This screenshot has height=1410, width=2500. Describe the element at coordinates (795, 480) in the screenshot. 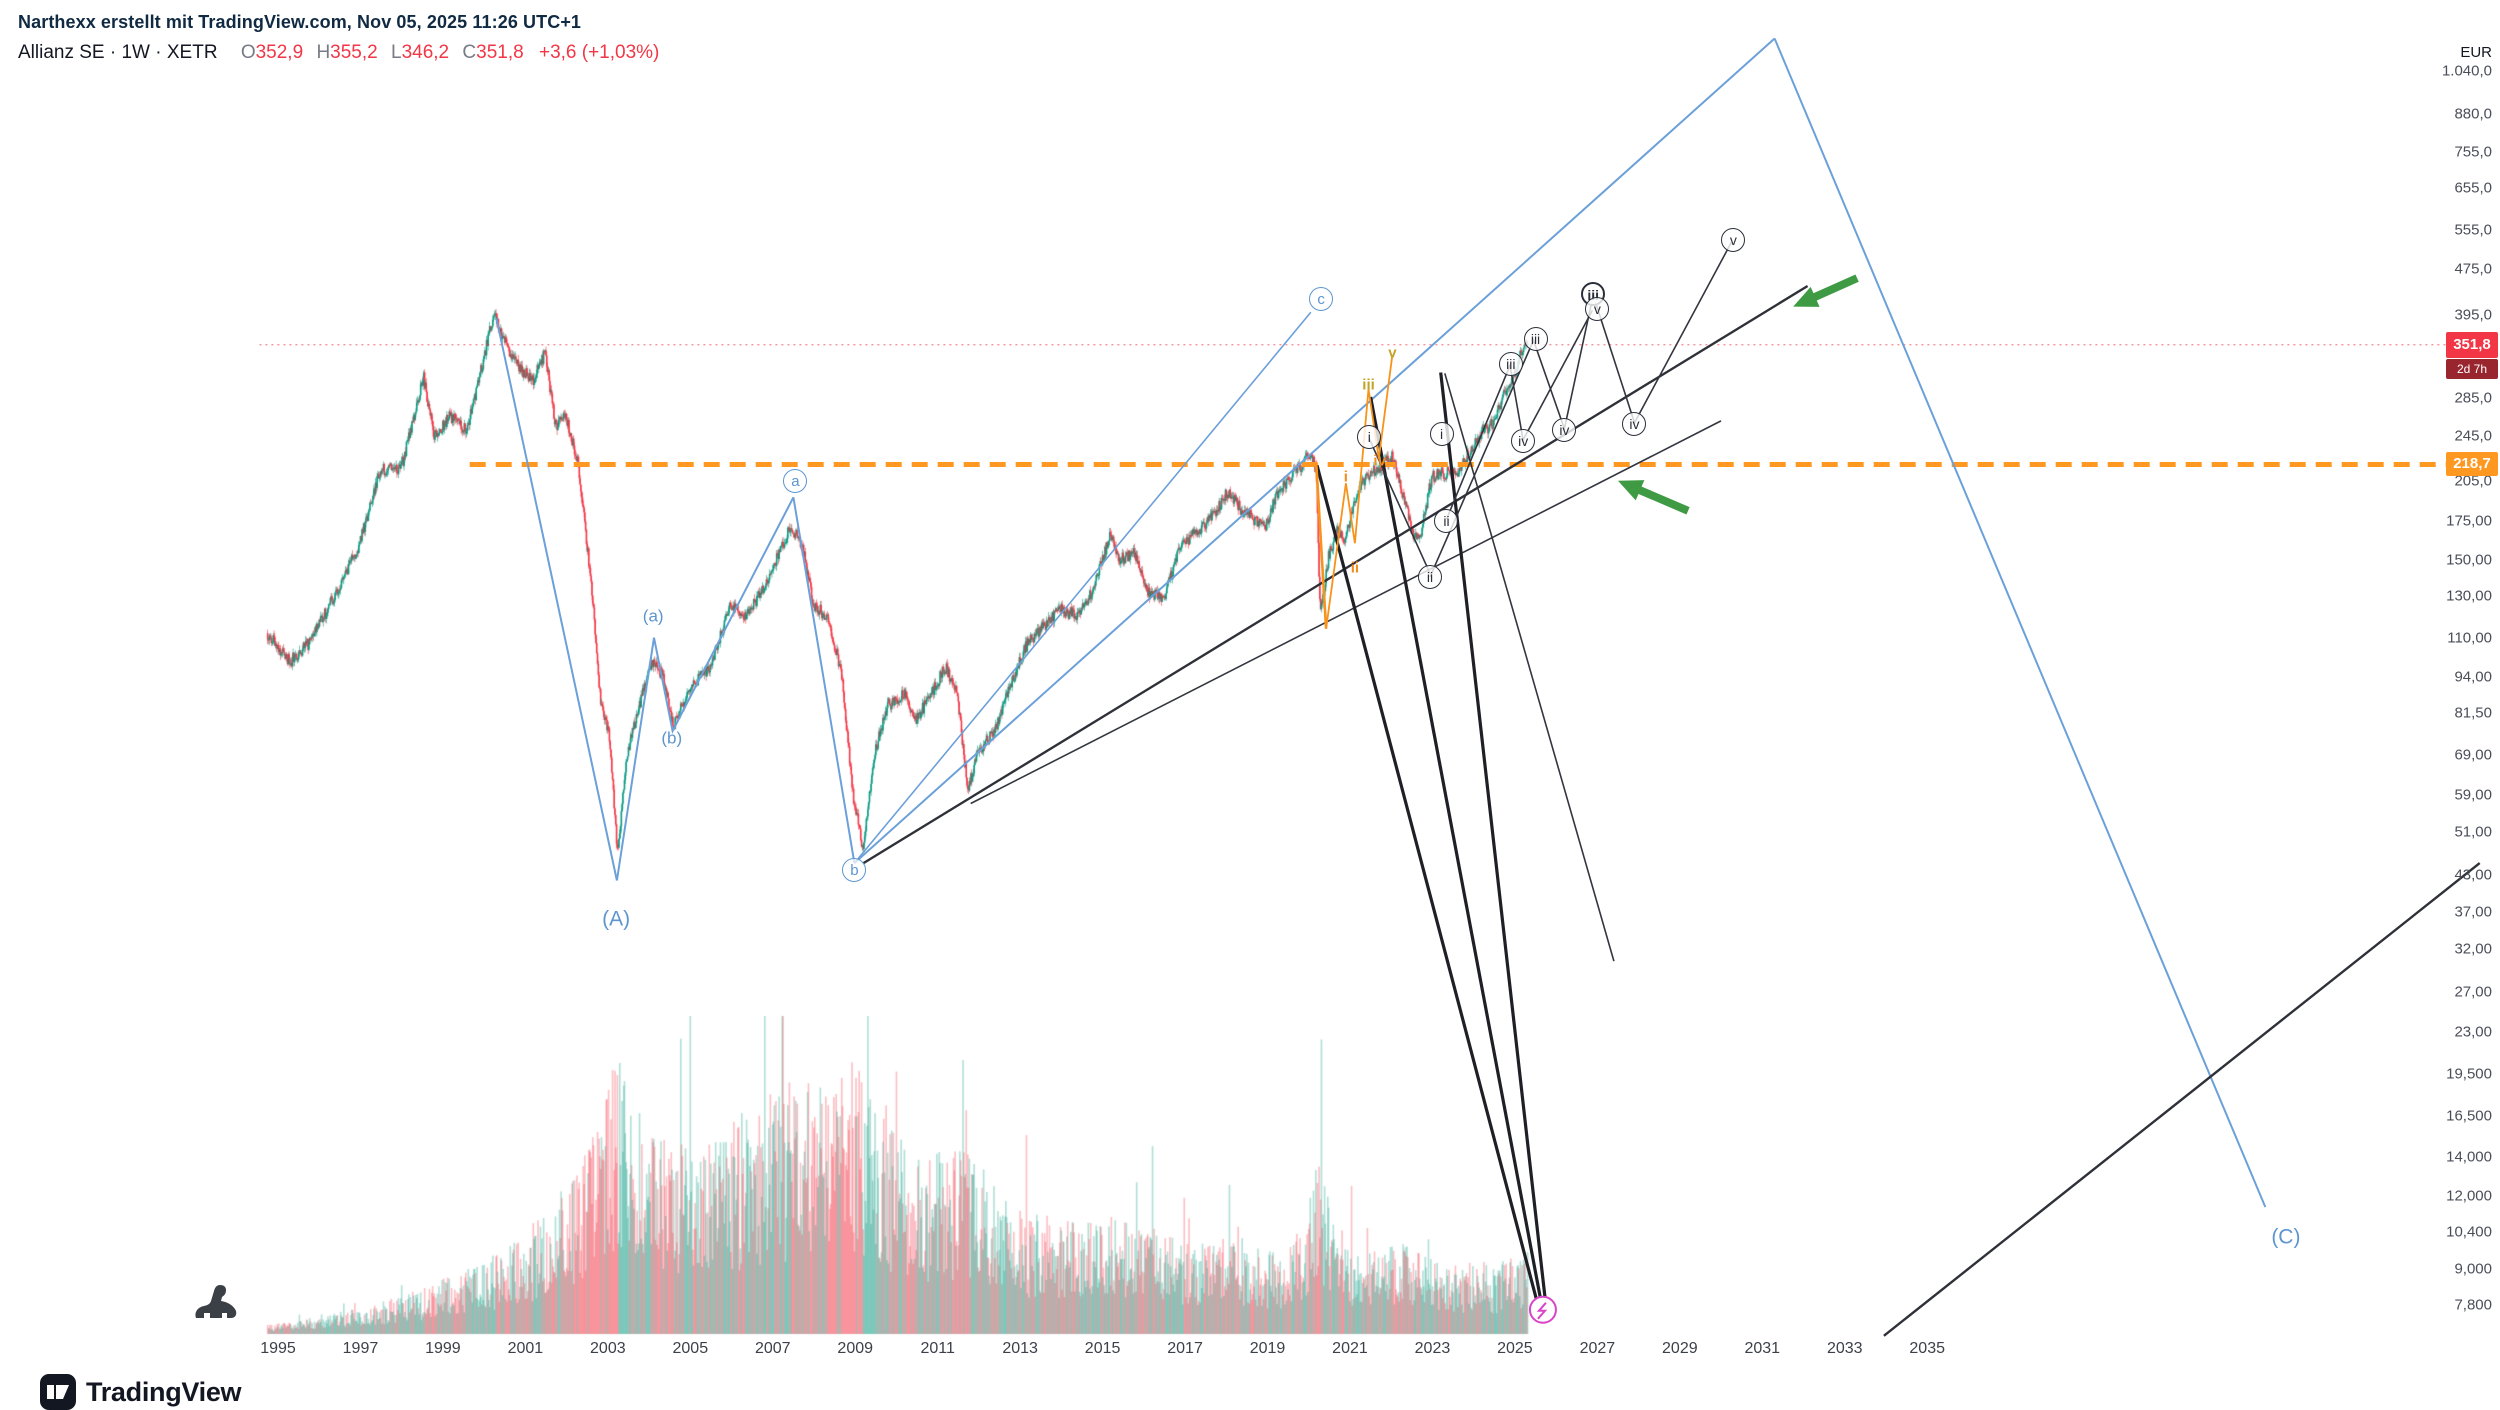

I see `wave-label-a: a` at that location.